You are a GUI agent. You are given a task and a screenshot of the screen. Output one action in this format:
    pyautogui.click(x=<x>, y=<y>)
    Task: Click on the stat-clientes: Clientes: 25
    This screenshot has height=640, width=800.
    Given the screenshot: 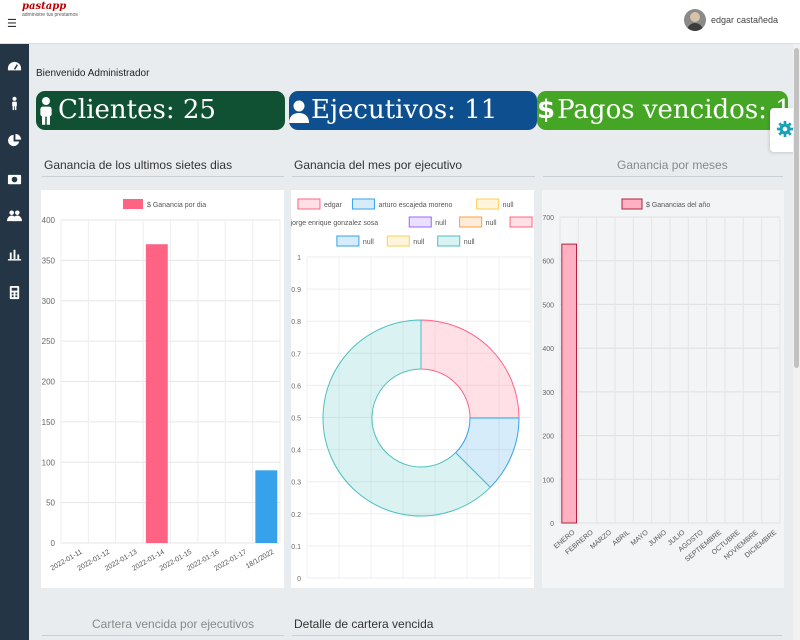 What is the action you would take?
    pyautogui.click(x=160, y=110)
    